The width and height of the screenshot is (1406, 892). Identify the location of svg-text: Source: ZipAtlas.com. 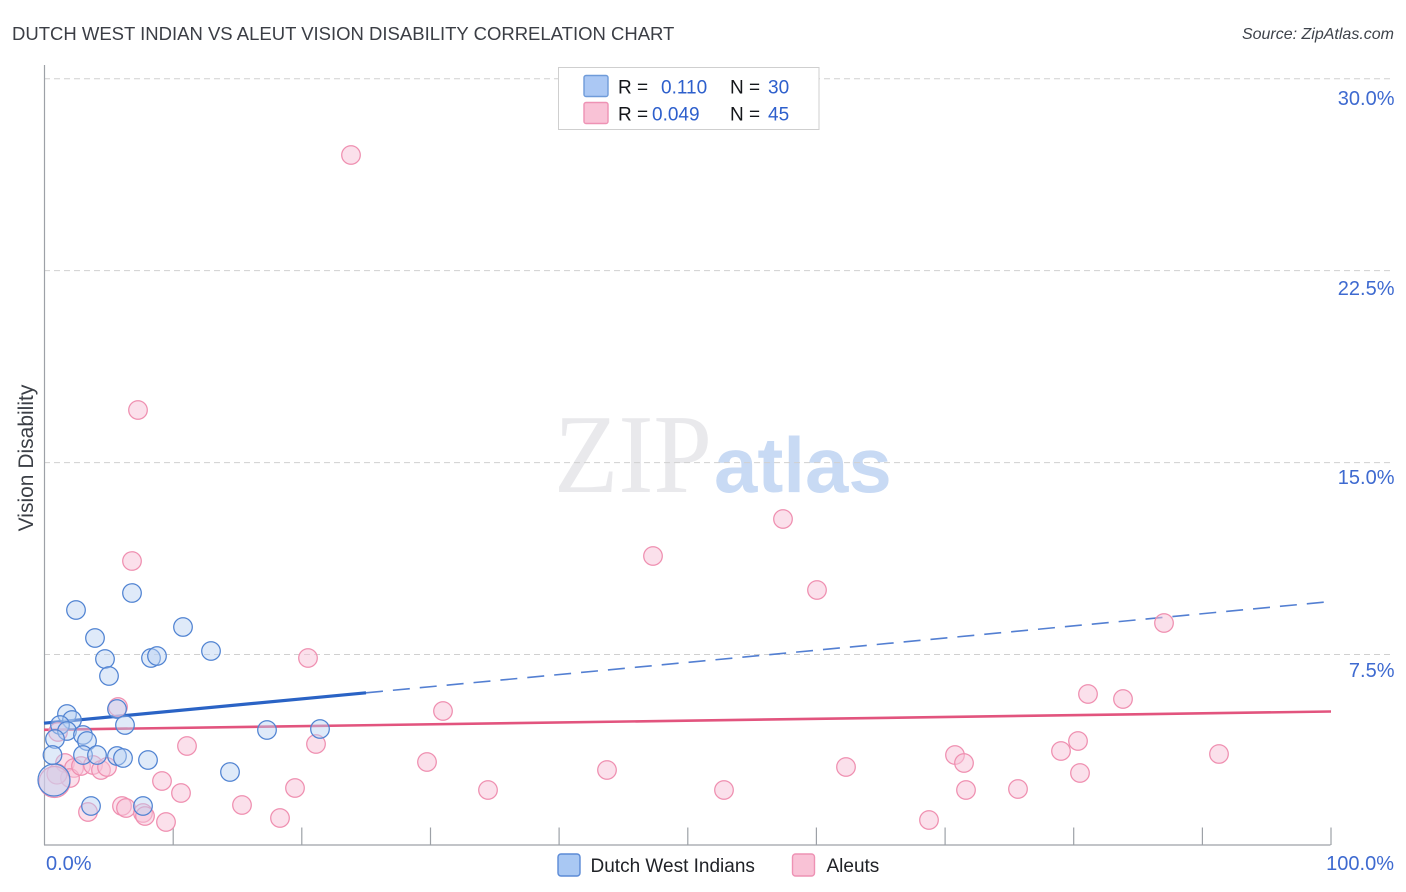
(1318, 34).